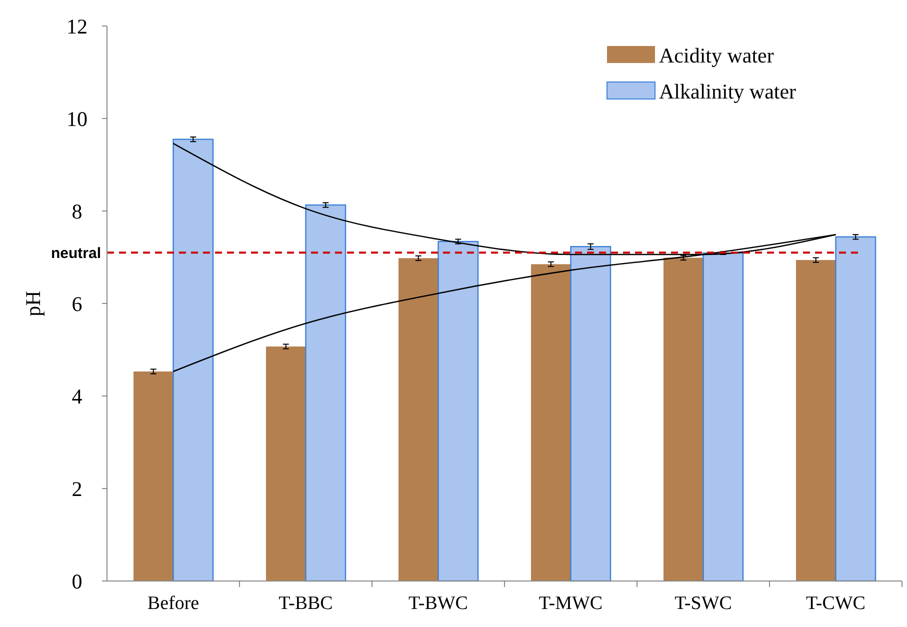  What do you see at coordinates (77, 581) in the screenshot?
I see `y-tick-label: 0` at bounding box center [77, 581].